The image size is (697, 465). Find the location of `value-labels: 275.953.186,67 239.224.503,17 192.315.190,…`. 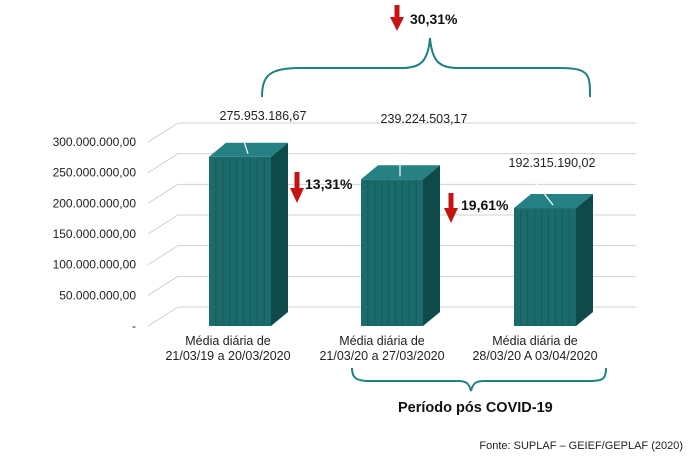

value-labels: 275.953.186,67 239.224.503,17 192.315.190,… is located at coordinates (408, 139).